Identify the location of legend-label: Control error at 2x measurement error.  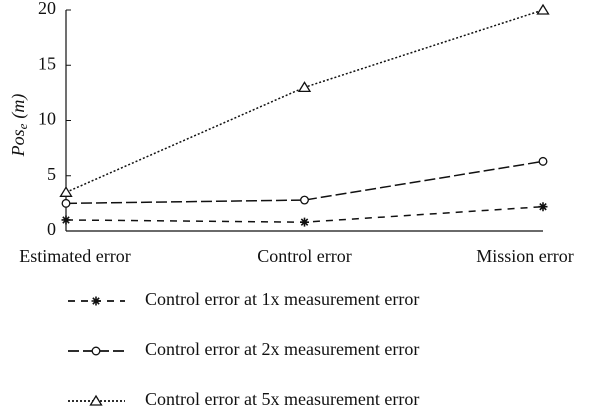
(282, 349).